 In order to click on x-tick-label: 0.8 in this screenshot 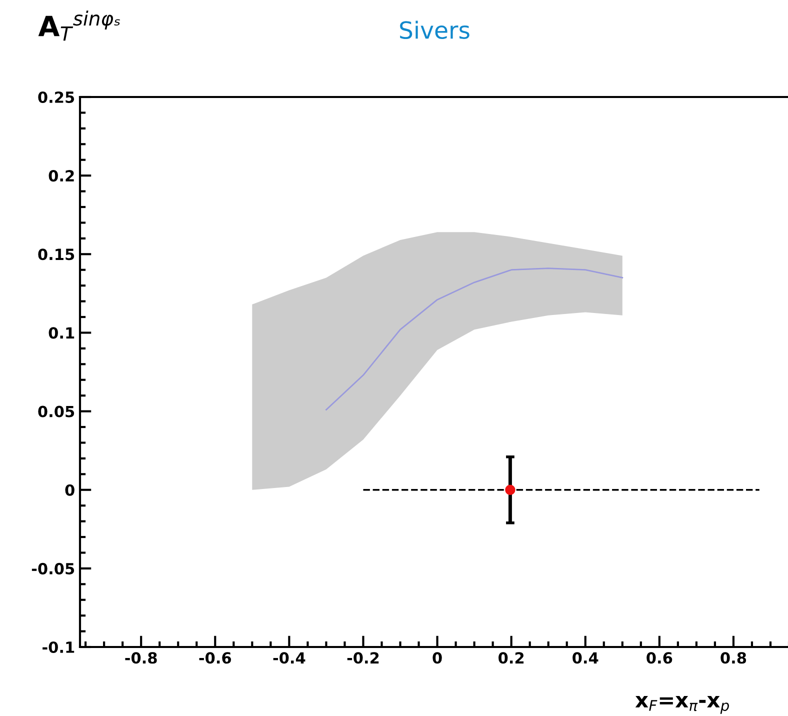, I will do `click(733, 658)`.